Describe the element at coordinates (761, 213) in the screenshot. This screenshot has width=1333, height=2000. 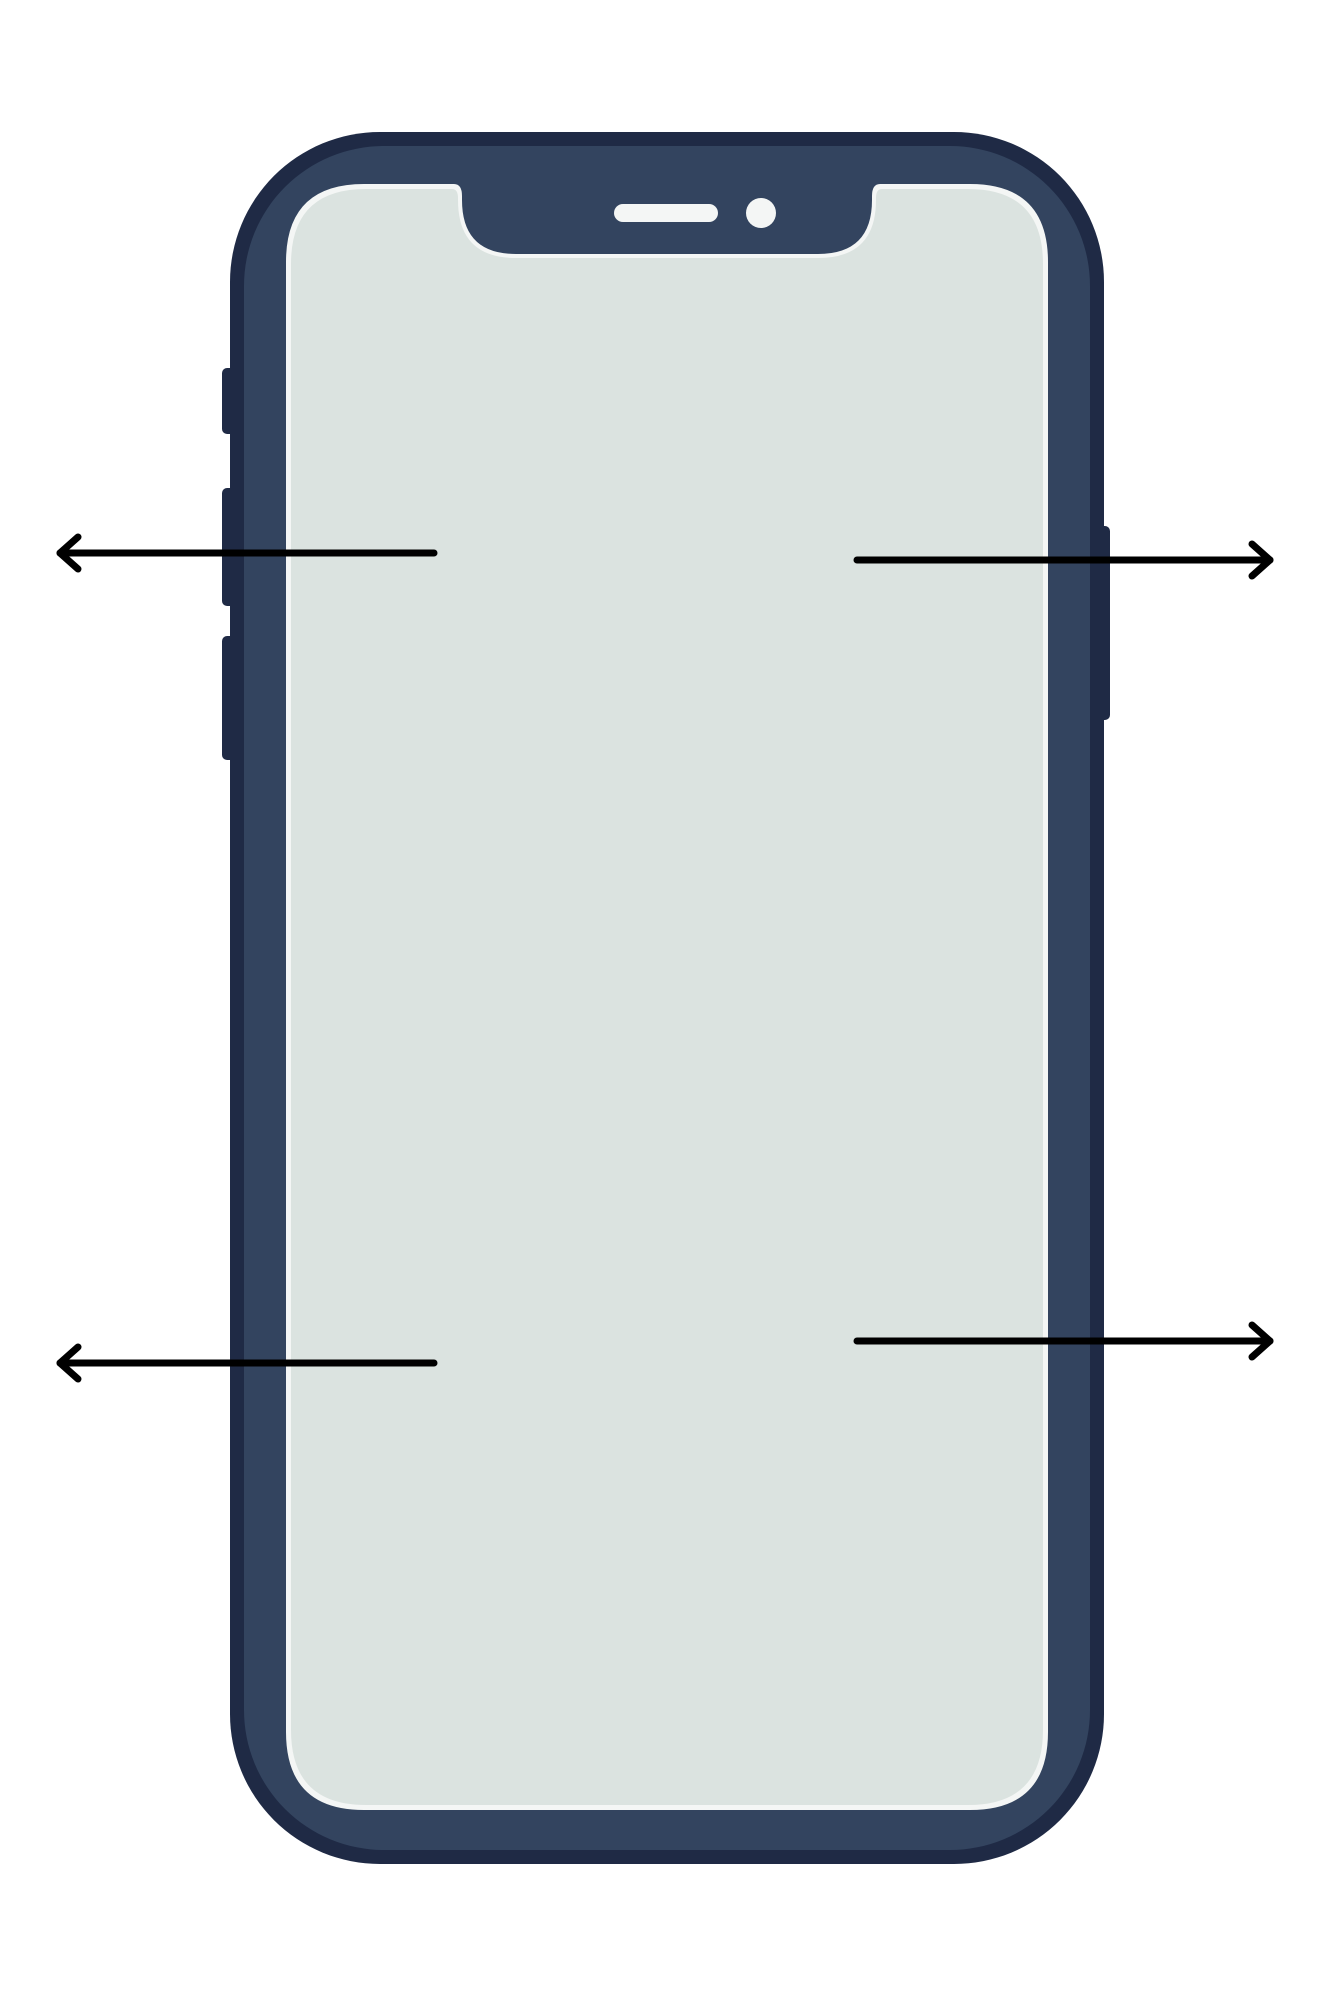
I see `front-camera` at that location.